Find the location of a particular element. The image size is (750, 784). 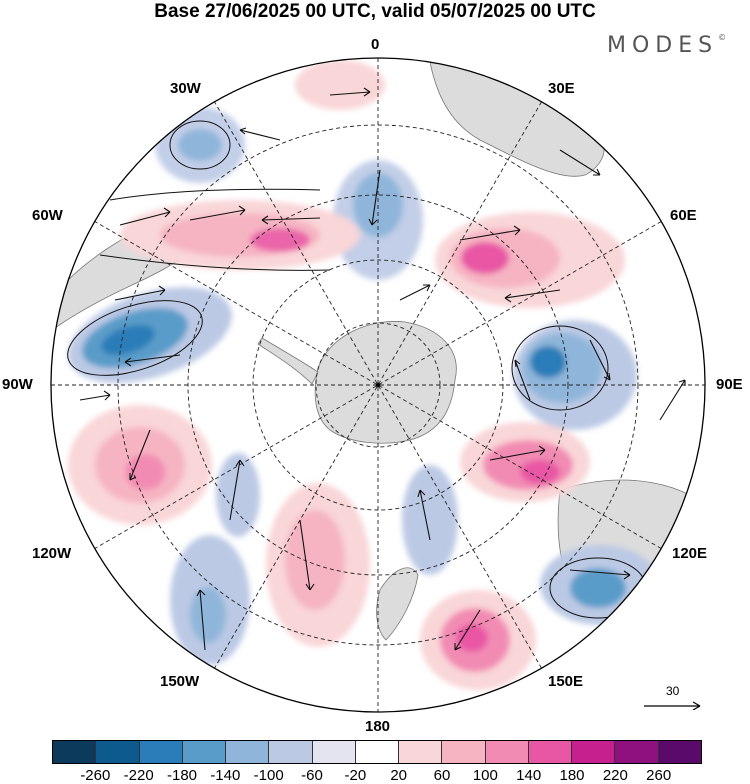

colorbar-tick-label: -220 is located at coordinates (138, 775).